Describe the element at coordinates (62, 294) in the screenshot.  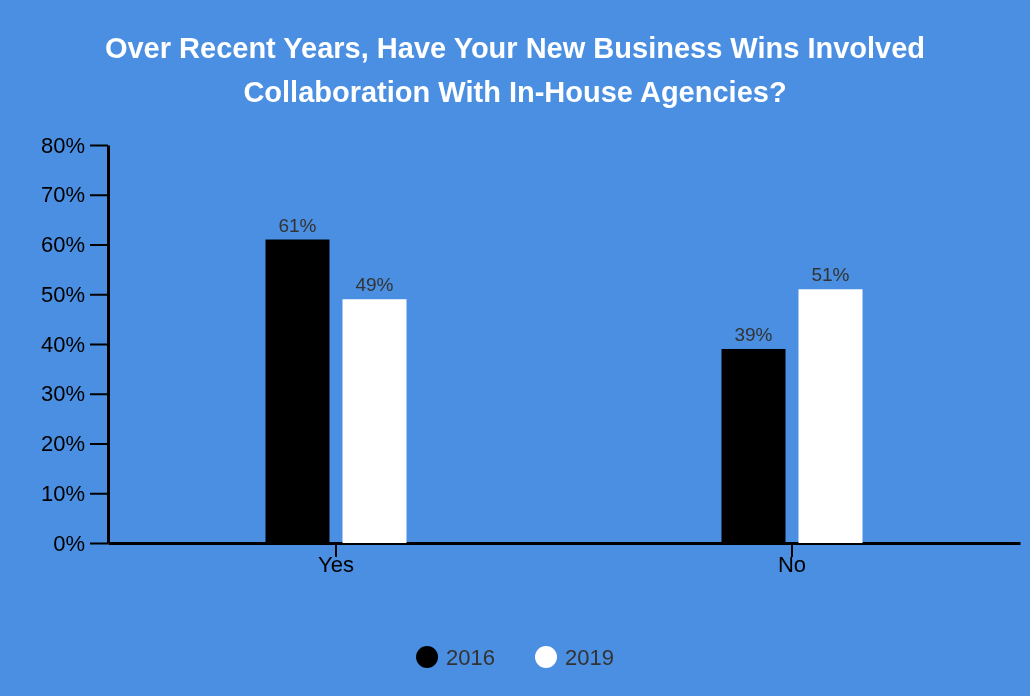
I see `y-tick-label: 50%` at that location.